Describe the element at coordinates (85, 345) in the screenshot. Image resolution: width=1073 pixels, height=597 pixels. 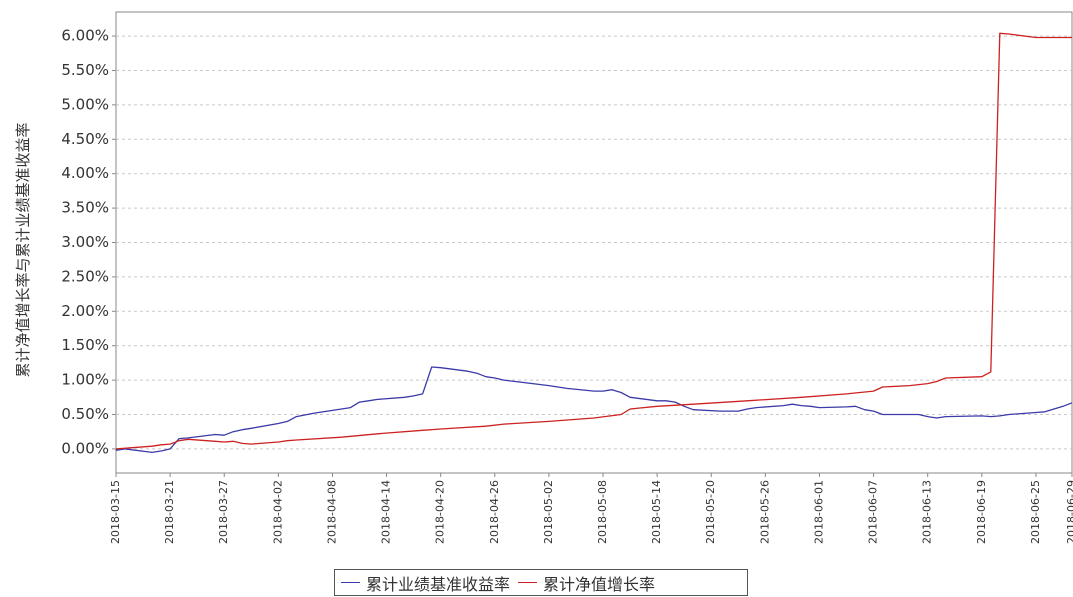
I see `y-tick-label: 1.50%` at that location.